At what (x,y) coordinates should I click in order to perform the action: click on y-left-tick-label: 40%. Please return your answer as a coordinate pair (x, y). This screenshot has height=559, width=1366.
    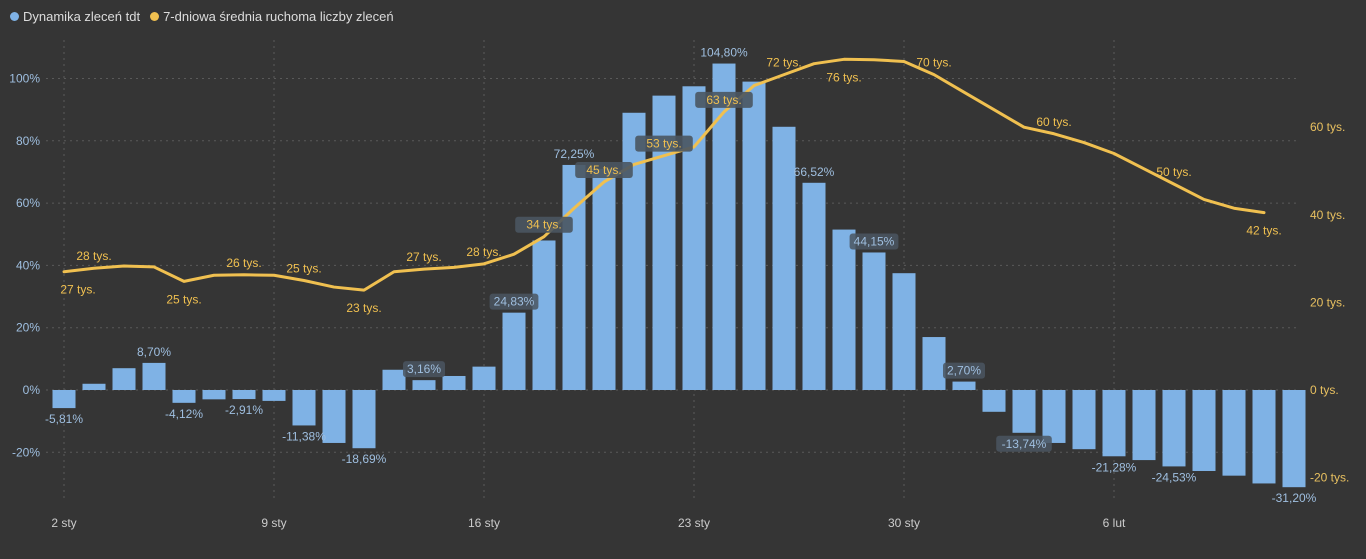
    Looking at the image, I should click on (28, 265).